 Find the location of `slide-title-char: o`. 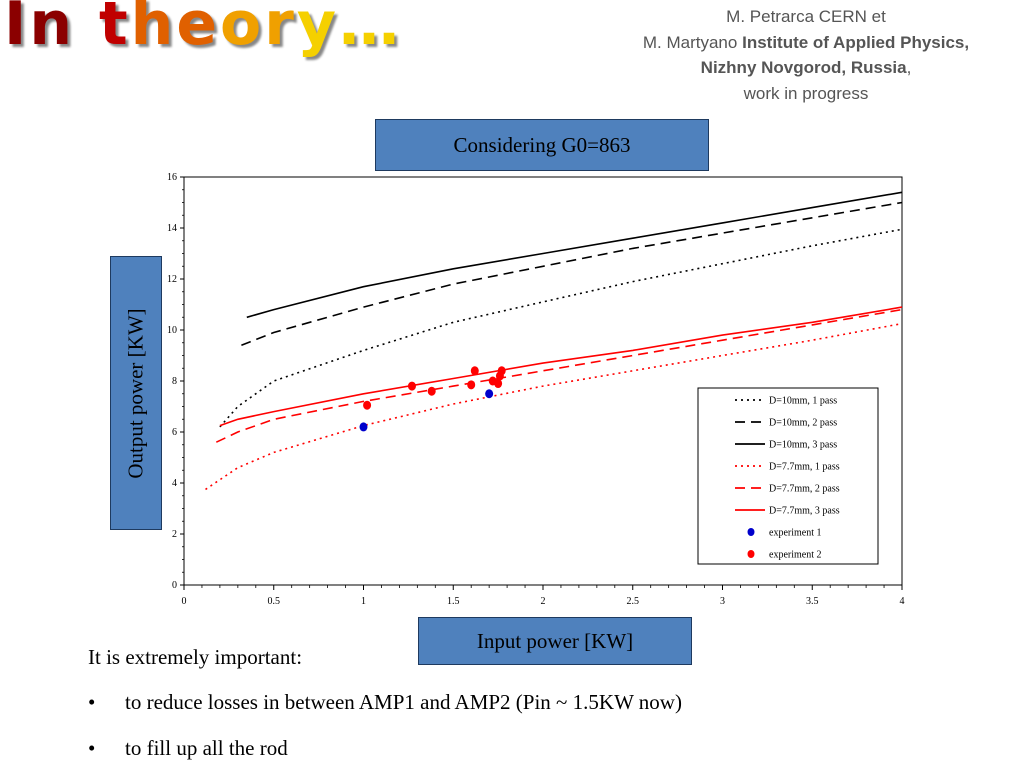

slide-title-char: o is located at coordinates (242, 29).